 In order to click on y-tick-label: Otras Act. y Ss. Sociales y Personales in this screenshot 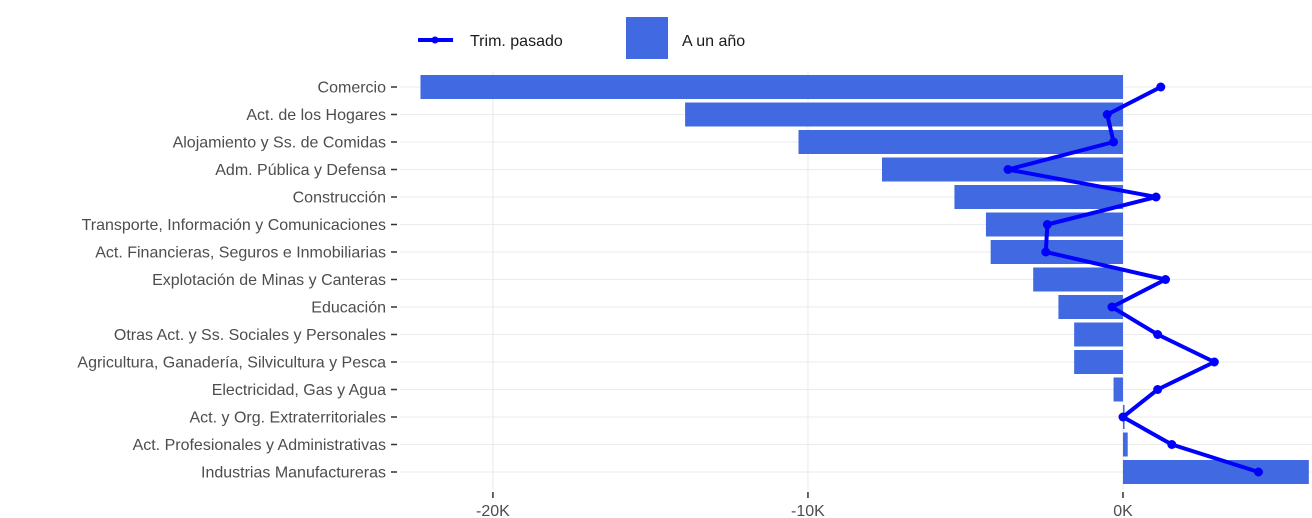, I will do `click(250, 335)`.